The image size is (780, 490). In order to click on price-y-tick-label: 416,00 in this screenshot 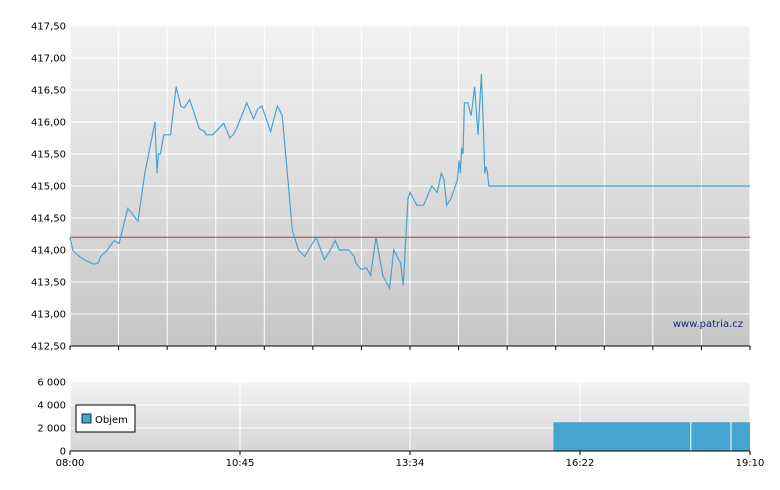, I will do `click(48, 123)`.